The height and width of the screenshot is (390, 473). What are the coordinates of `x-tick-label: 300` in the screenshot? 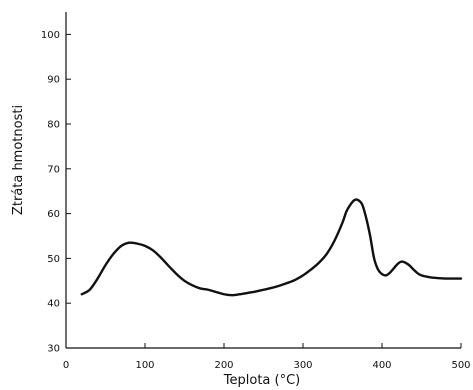 It's located at (302, 365).